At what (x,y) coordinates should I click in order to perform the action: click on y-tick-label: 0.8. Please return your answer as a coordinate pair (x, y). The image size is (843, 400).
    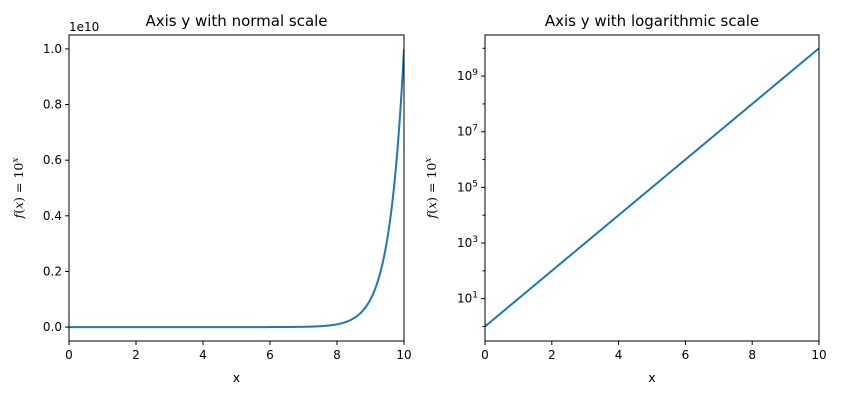
    Looking at the image, I should click on (52, 105).